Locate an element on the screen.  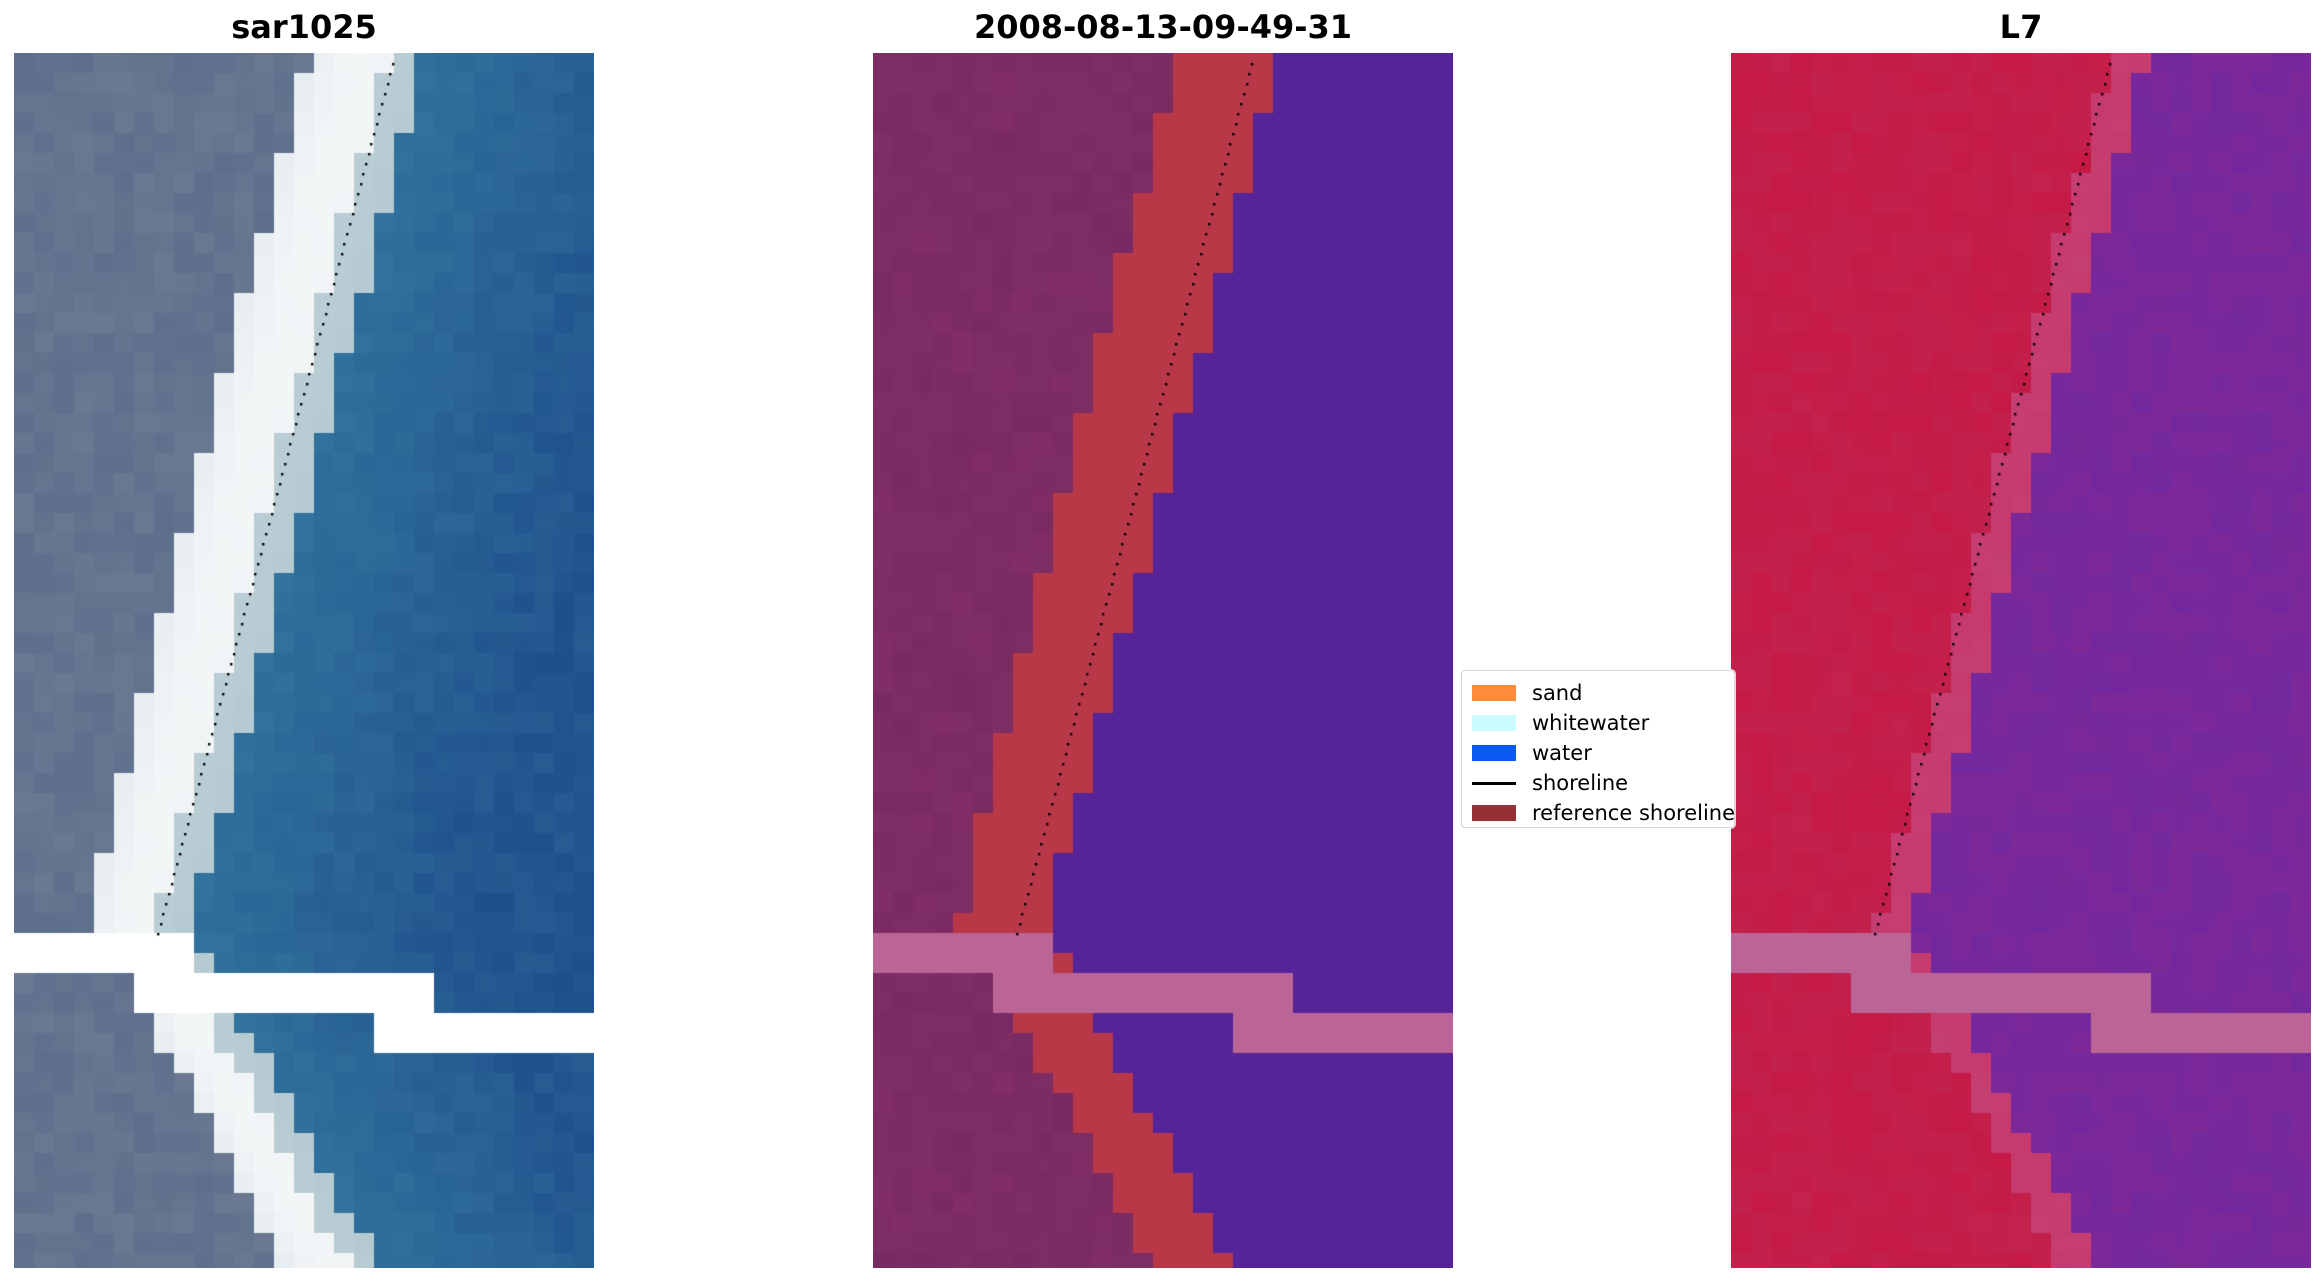
legend-item-whitewater: whitewater is located at coordinates (1560, 723).